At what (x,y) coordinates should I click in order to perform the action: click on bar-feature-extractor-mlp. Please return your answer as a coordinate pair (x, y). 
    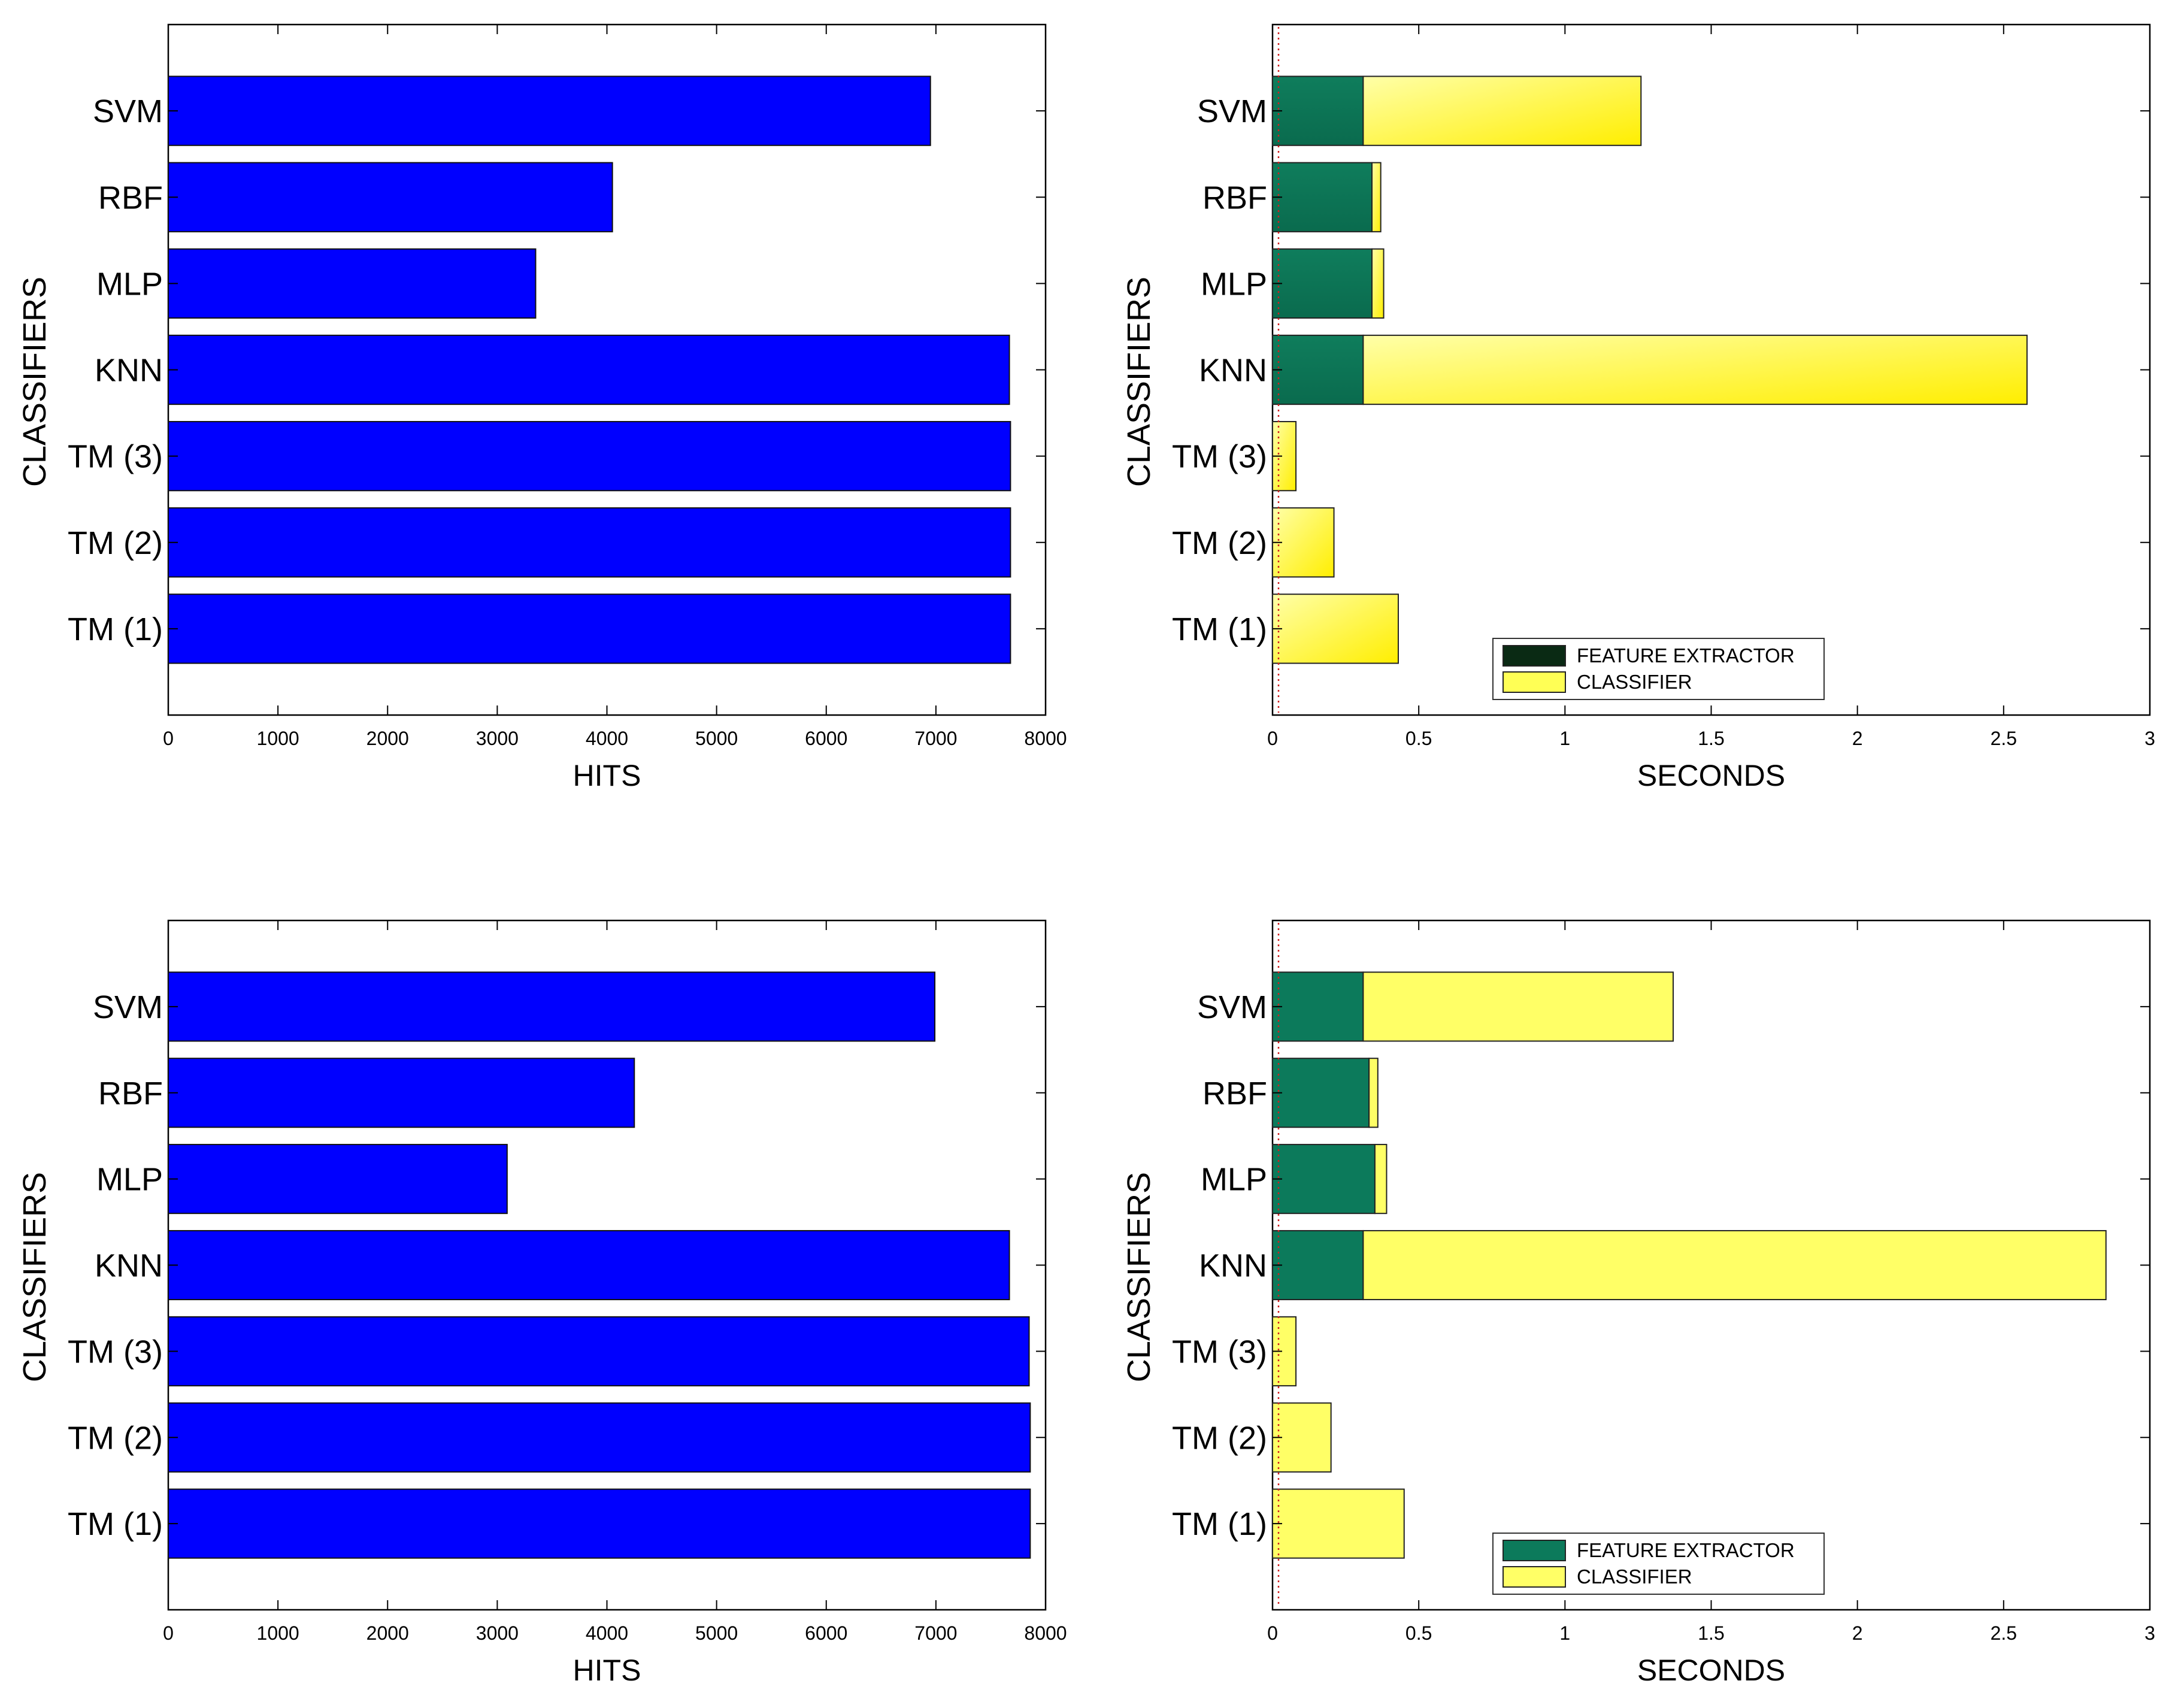
    Looking at the image, I should click on (1322, 283).